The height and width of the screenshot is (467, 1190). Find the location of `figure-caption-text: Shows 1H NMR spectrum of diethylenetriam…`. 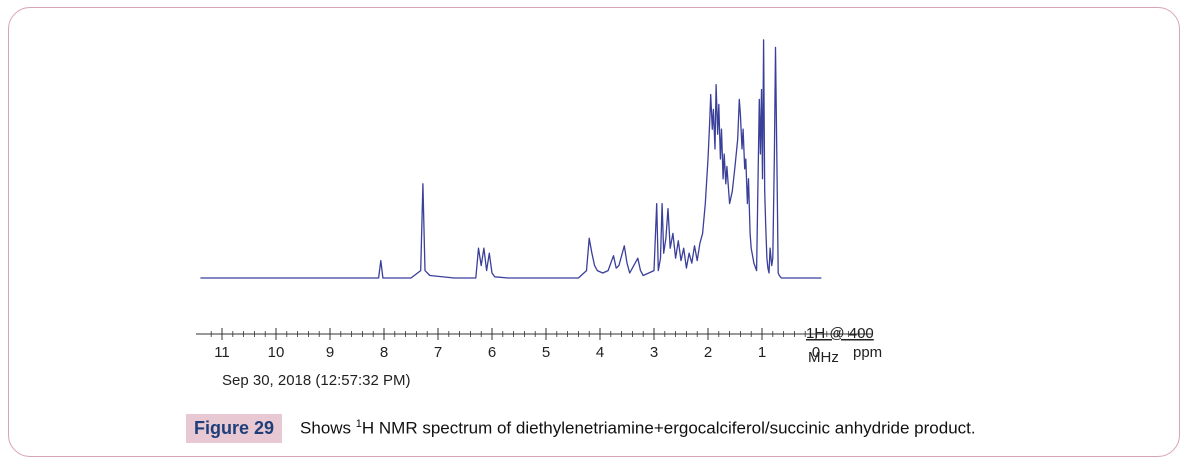

figure-caption-text: Shows 1H NMR spectrum of diethylenetriam… is located at coordinates (638, 428).